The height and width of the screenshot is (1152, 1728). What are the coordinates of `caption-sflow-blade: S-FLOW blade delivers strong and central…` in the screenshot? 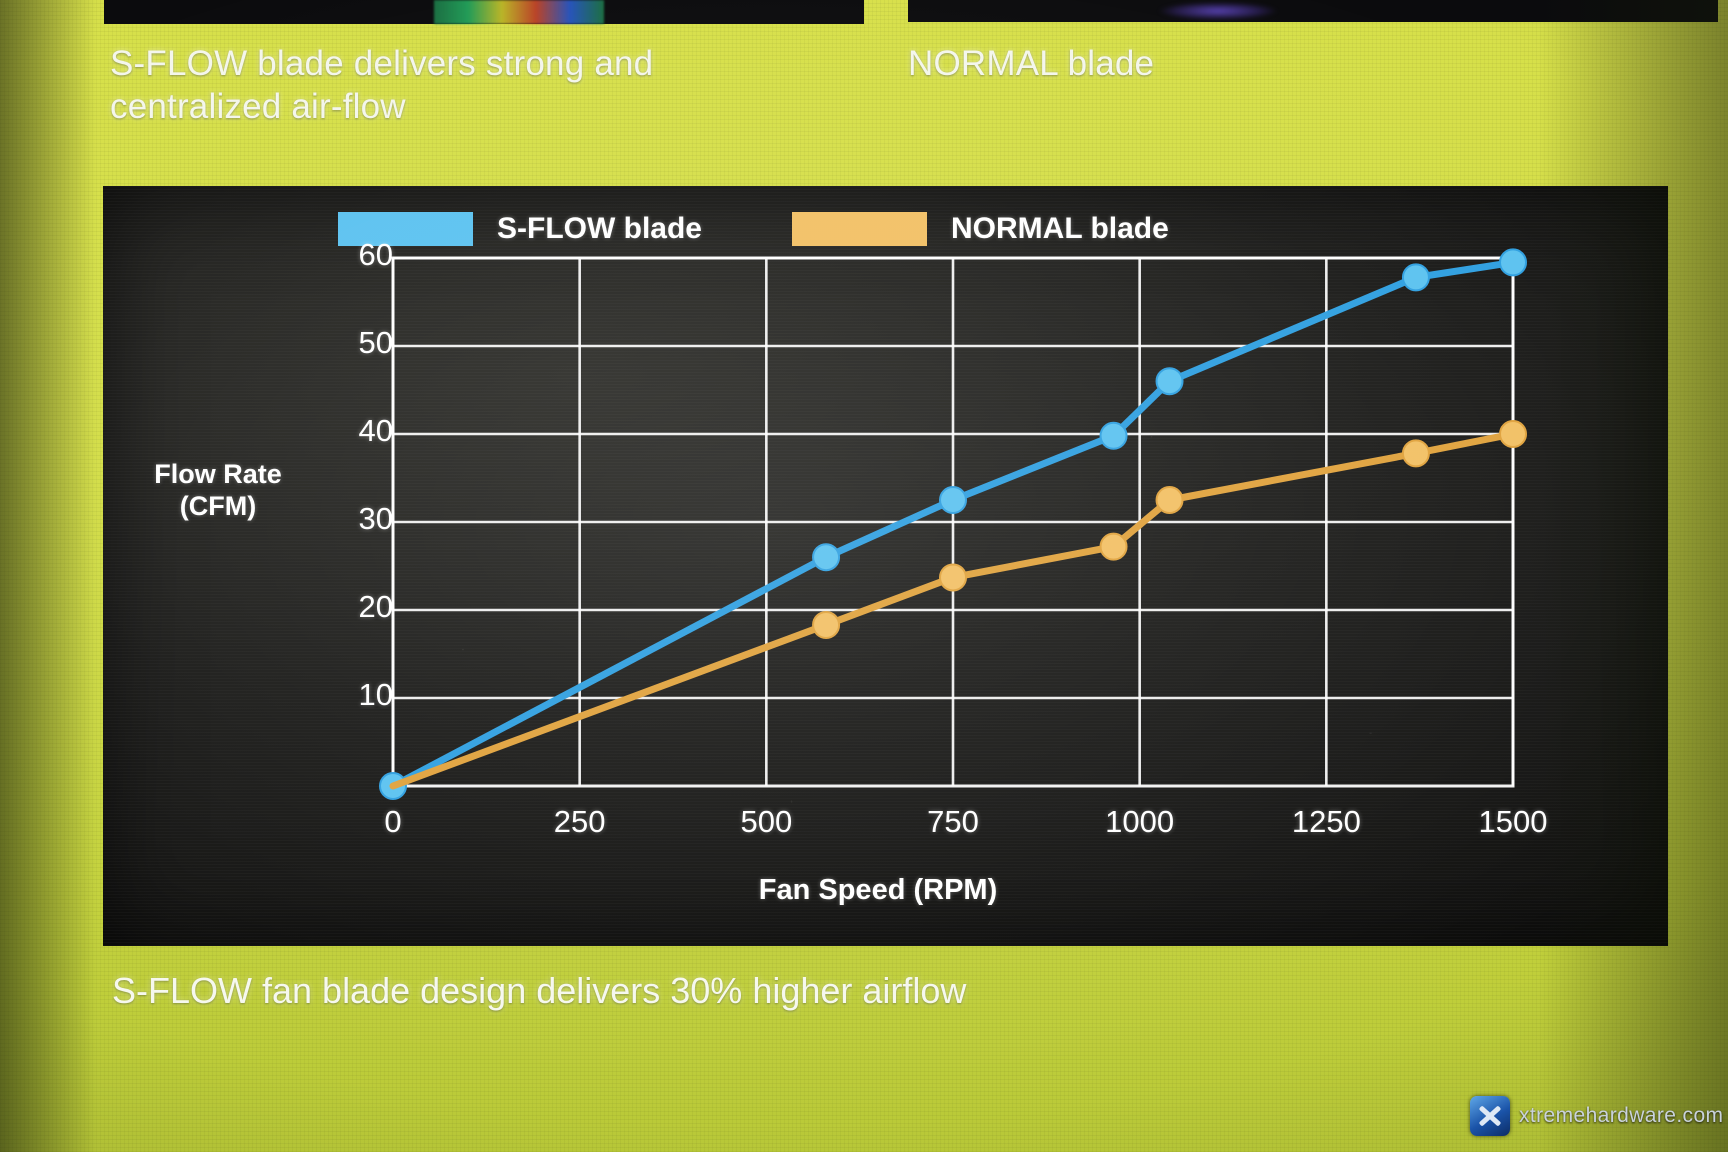 It's located at (382, 85).